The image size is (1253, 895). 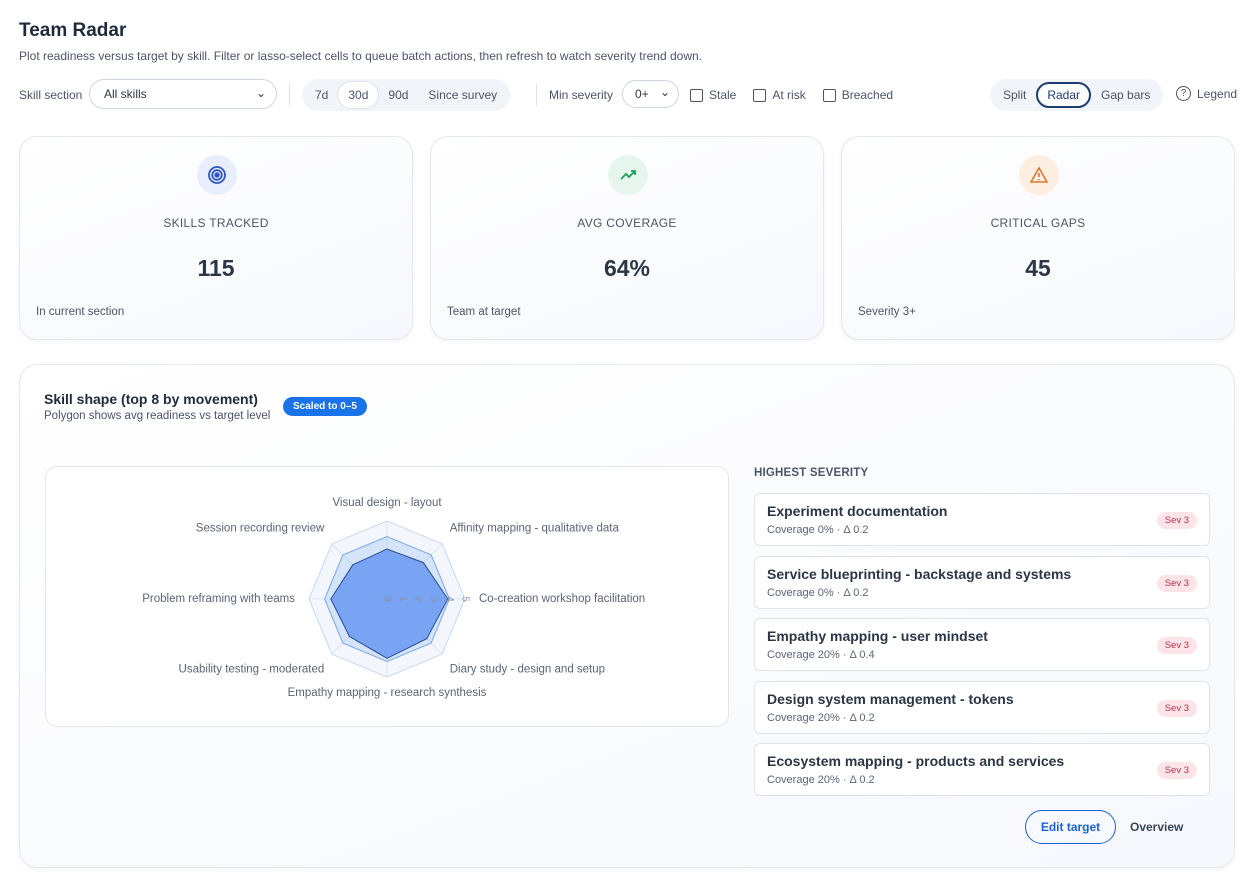 I want to click on kpi-note: Severity 3+, so click(x=887, y=312).